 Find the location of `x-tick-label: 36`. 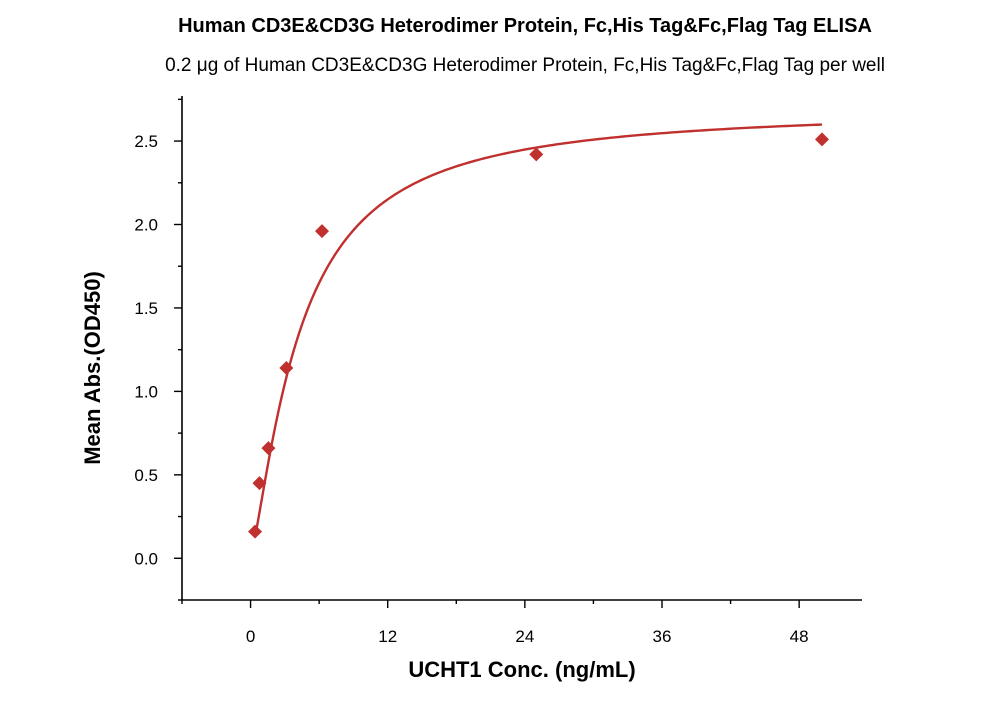

x-tick-label: 36 is located at coordinates (662, 636).